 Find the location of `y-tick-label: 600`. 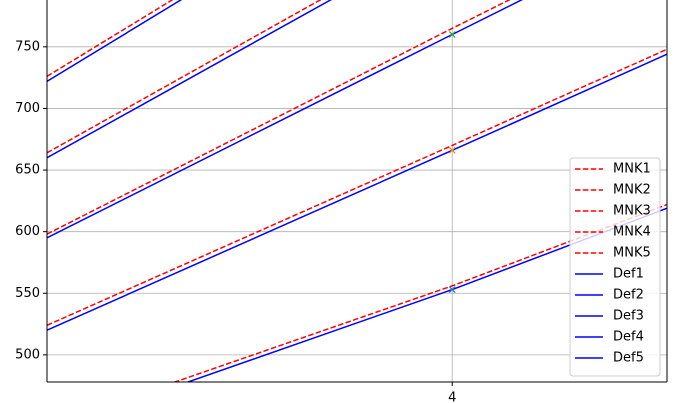

y-tick-label: 600 is located at coordinates (27, 231).